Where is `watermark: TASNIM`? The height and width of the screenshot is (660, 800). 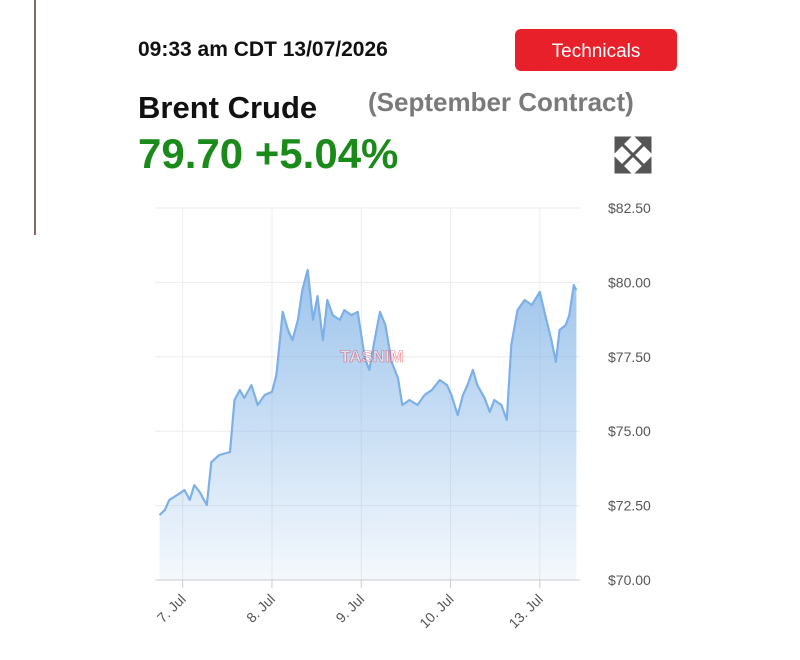
watermark: TASNIM is located at coordinates (372, 356).